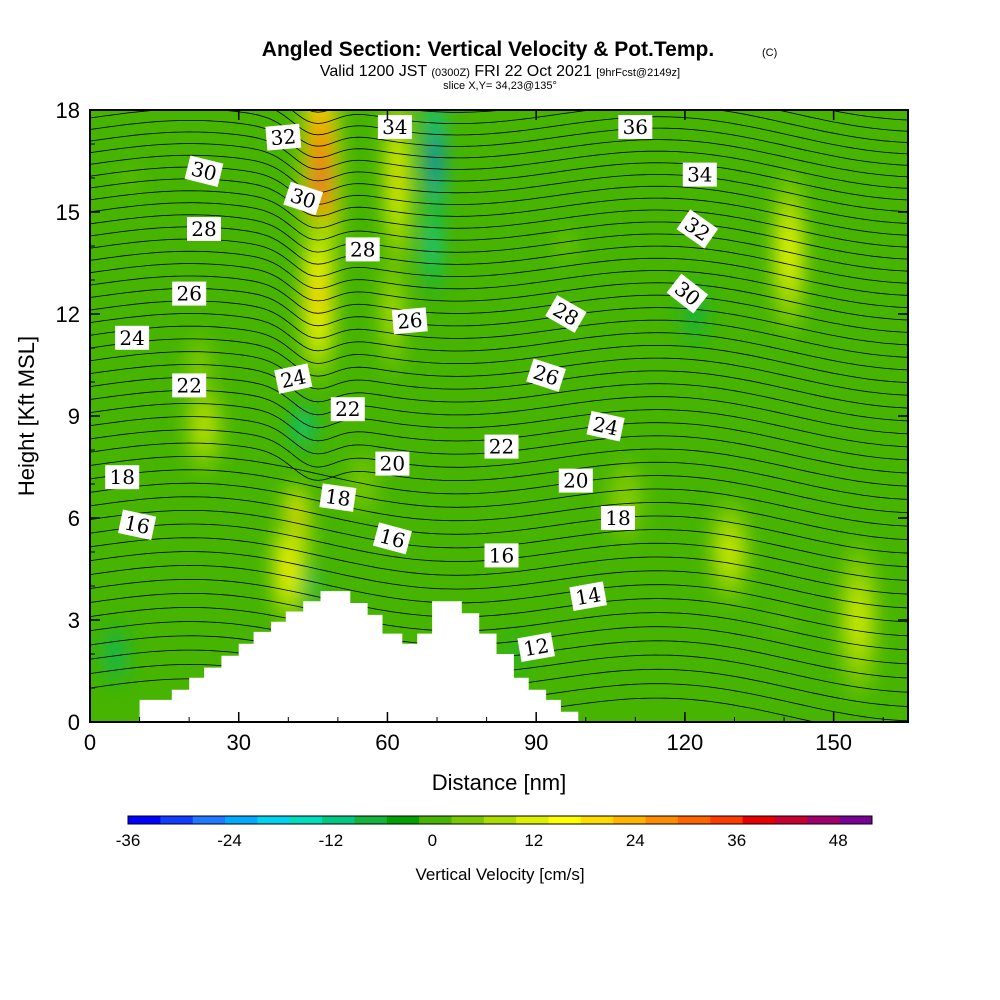  Describe the element at coordinates (685, 742) in the screenshot. I see `x-tick-label: 120` at that location.